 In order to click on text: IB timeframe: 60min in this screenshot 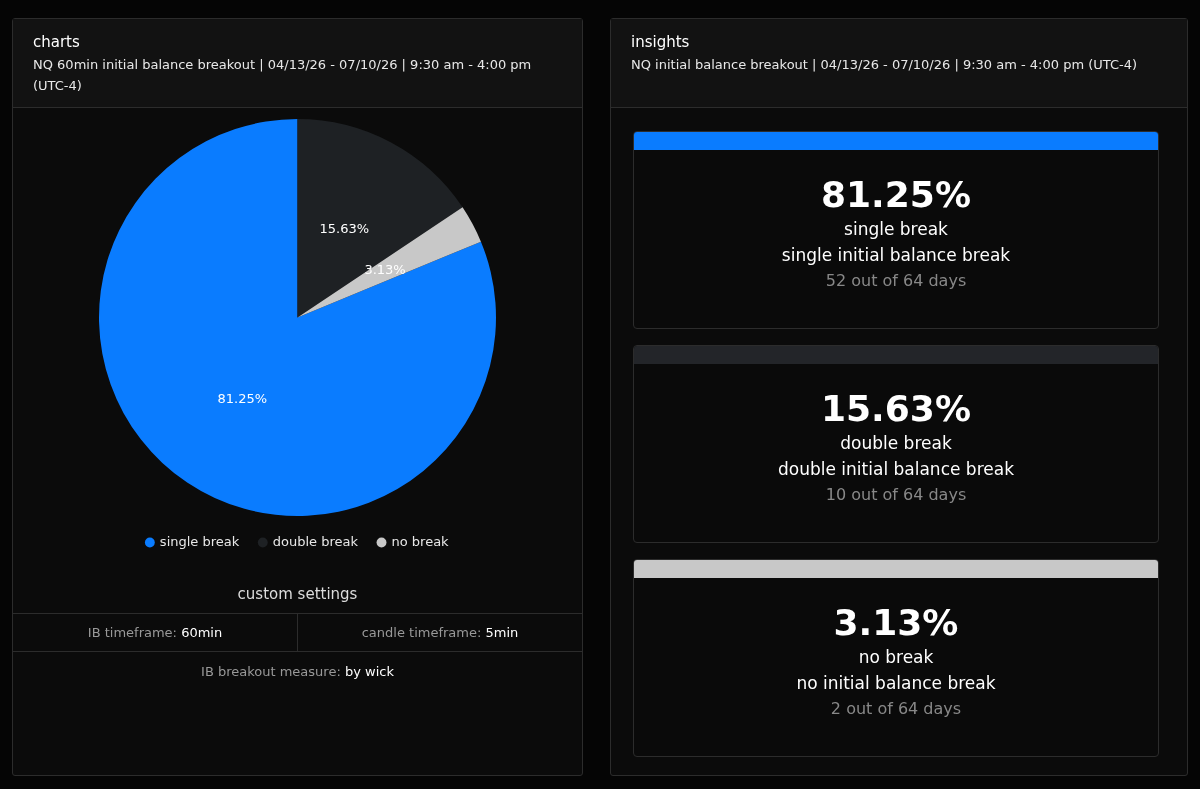, I will do `click(155, 633)`.